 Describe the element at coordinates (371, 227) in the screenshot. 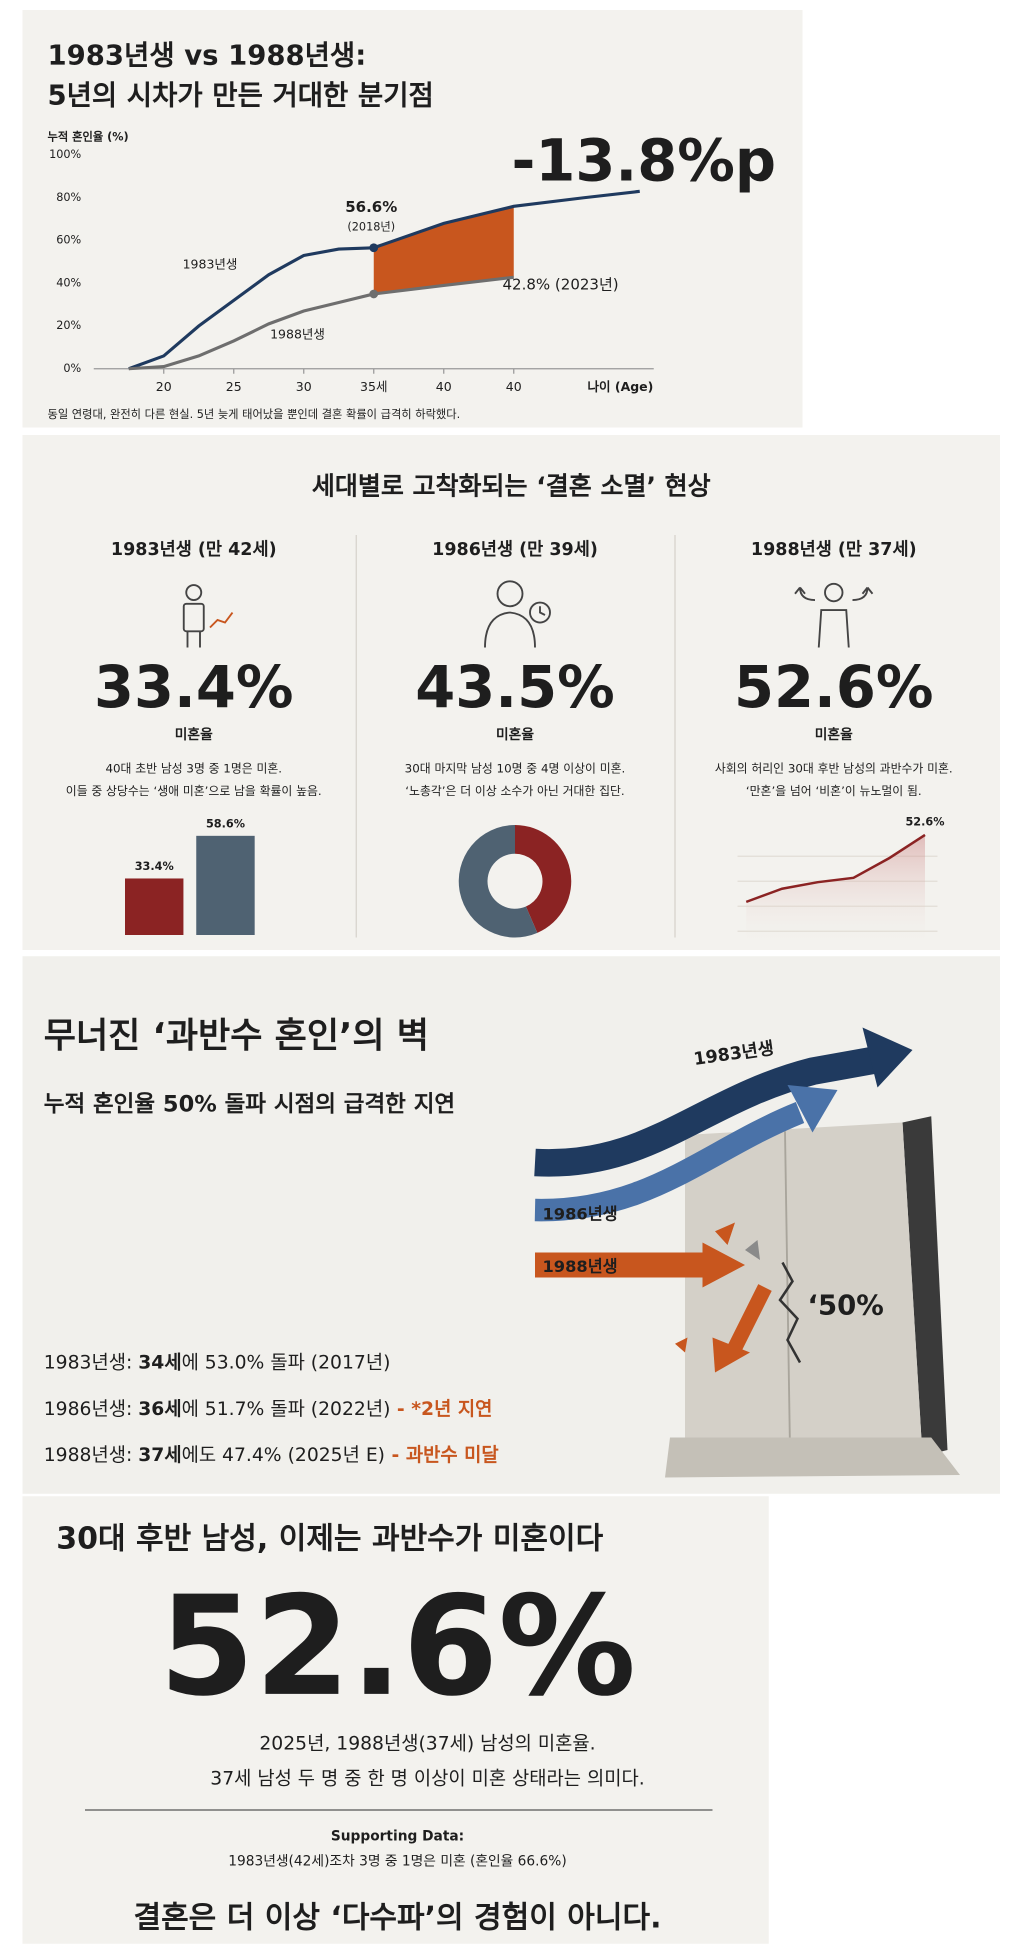

I see `annotation: (2018년)` at that location.